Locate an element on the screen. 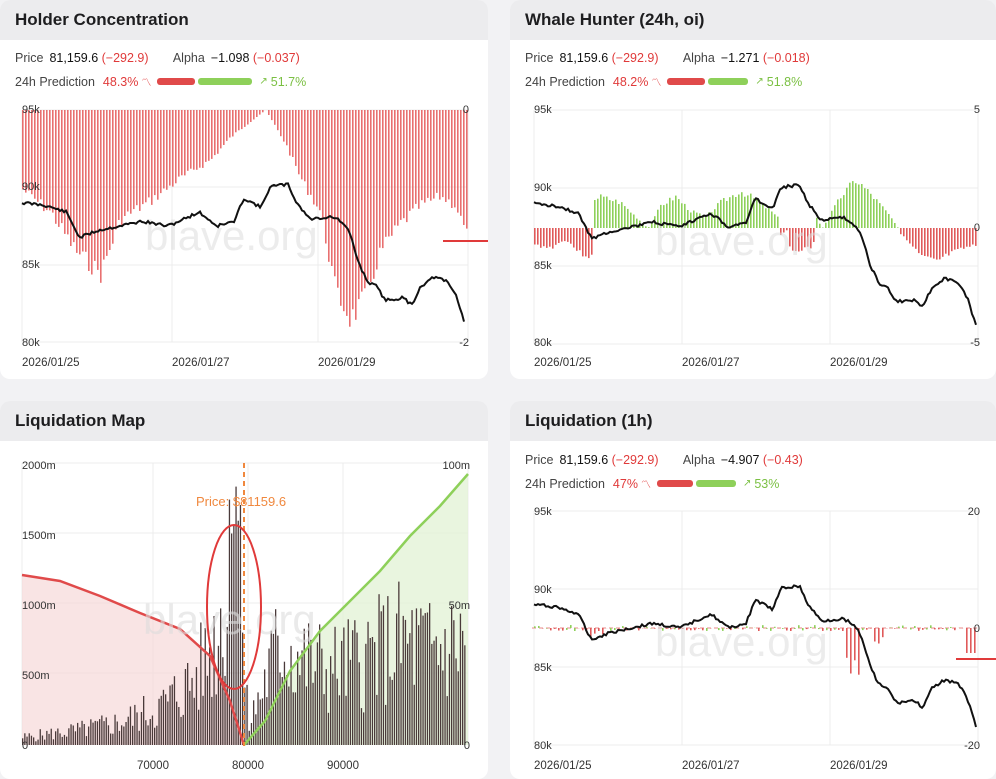 The width and height of the screenshot is (996, 779). prediction-down: 47% is located at coordinates (625, 483).